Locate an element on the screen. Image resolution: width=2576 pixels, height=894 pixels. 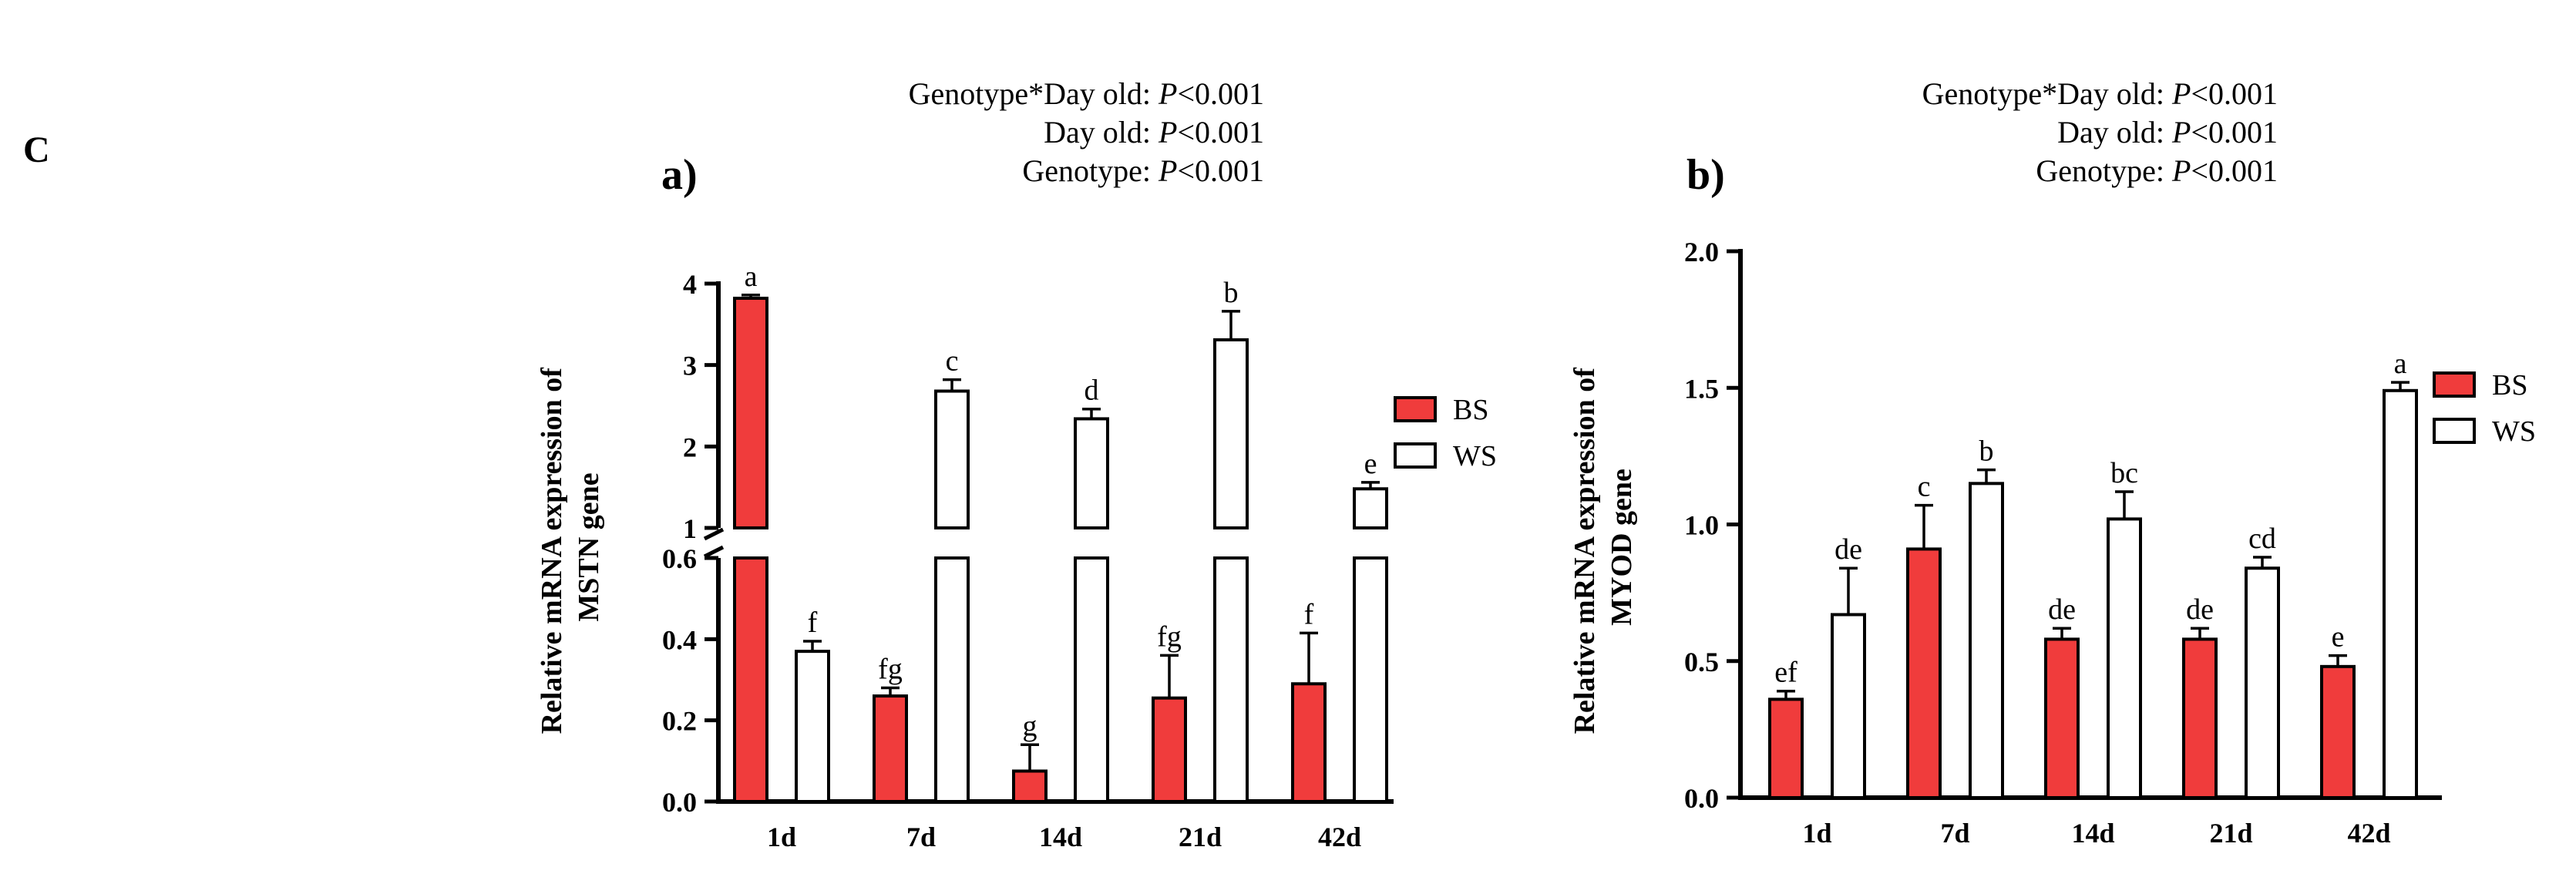
y-tick-label: 0.4 is located at coordinates (679, 640).